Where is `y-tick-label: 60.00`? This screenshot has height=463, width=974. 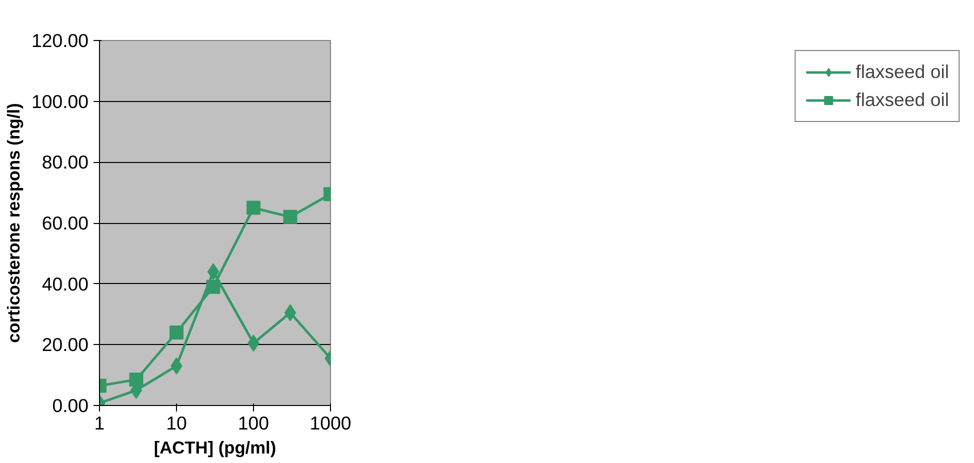 y-tick-label: 60.00 is located at coordinates (65, 223).